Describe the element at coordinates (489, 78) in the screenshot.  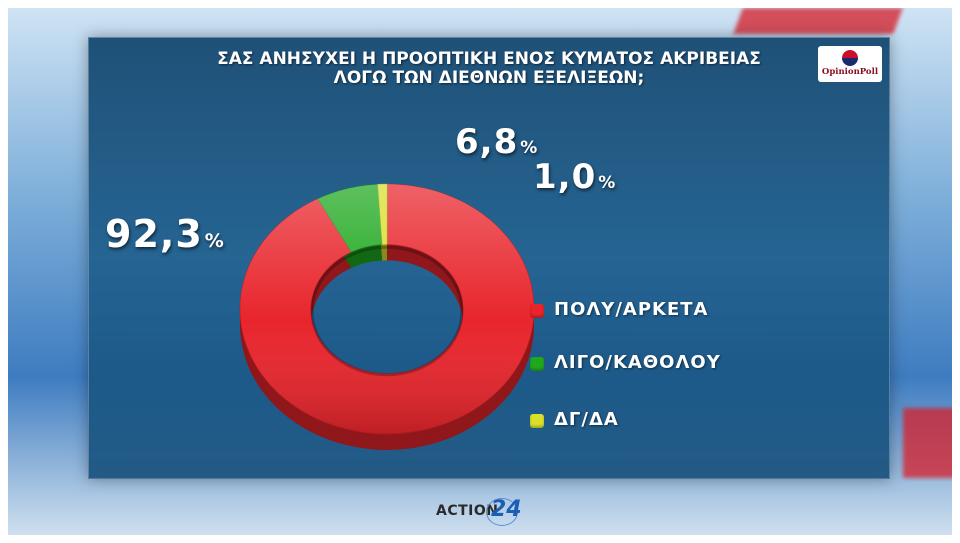
I see `chart-title-line: ΛΟΓΩ ΤΩΝ ΔΙΕΘΝΩΝ ΕΞΕΛΙΞΕΩΝ;` at that location.